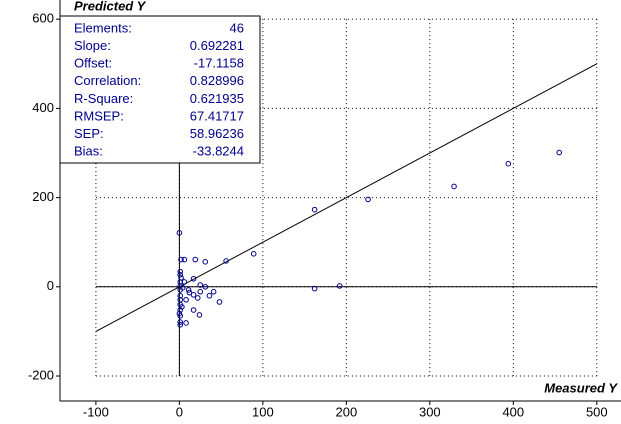  What do you see at coordinates (581, 387) in the screenshot?
I see `x-axis-title: Measured Y` at bounding box center [581, 387].